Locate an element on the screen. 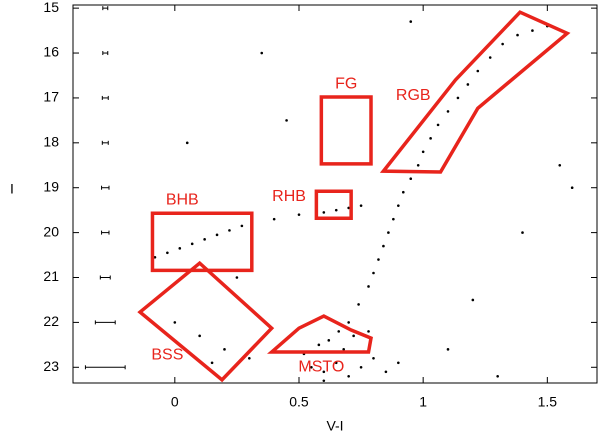 The height and width of the screenshot is (437, 600). y-tick-label: 18 is located at coordinates (51, 142).